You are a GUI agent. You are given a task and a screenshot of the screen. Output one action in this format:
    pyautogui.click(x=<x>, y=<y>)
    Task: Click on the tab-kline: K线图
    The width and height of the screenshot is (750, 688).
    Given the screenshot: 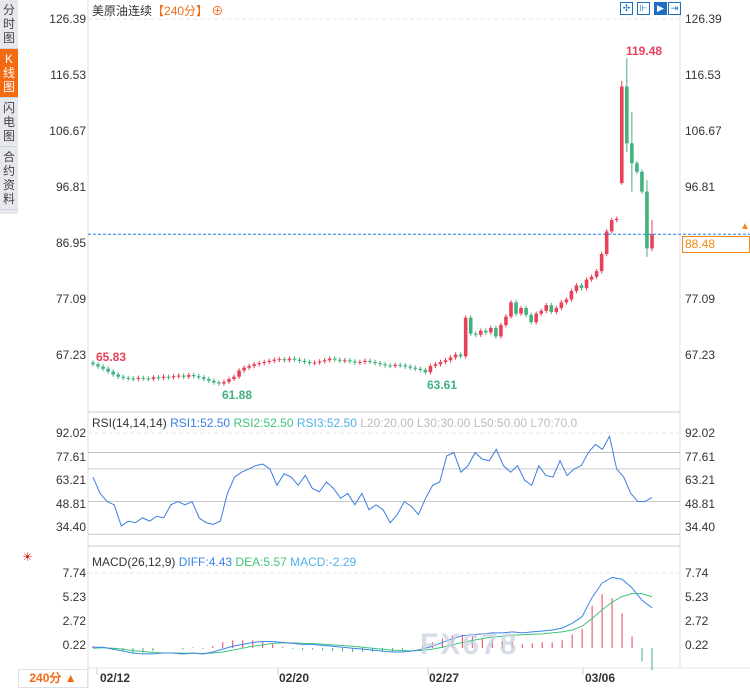 What is the action you would take?
    pyautogui.click(x=9, y=73)
    